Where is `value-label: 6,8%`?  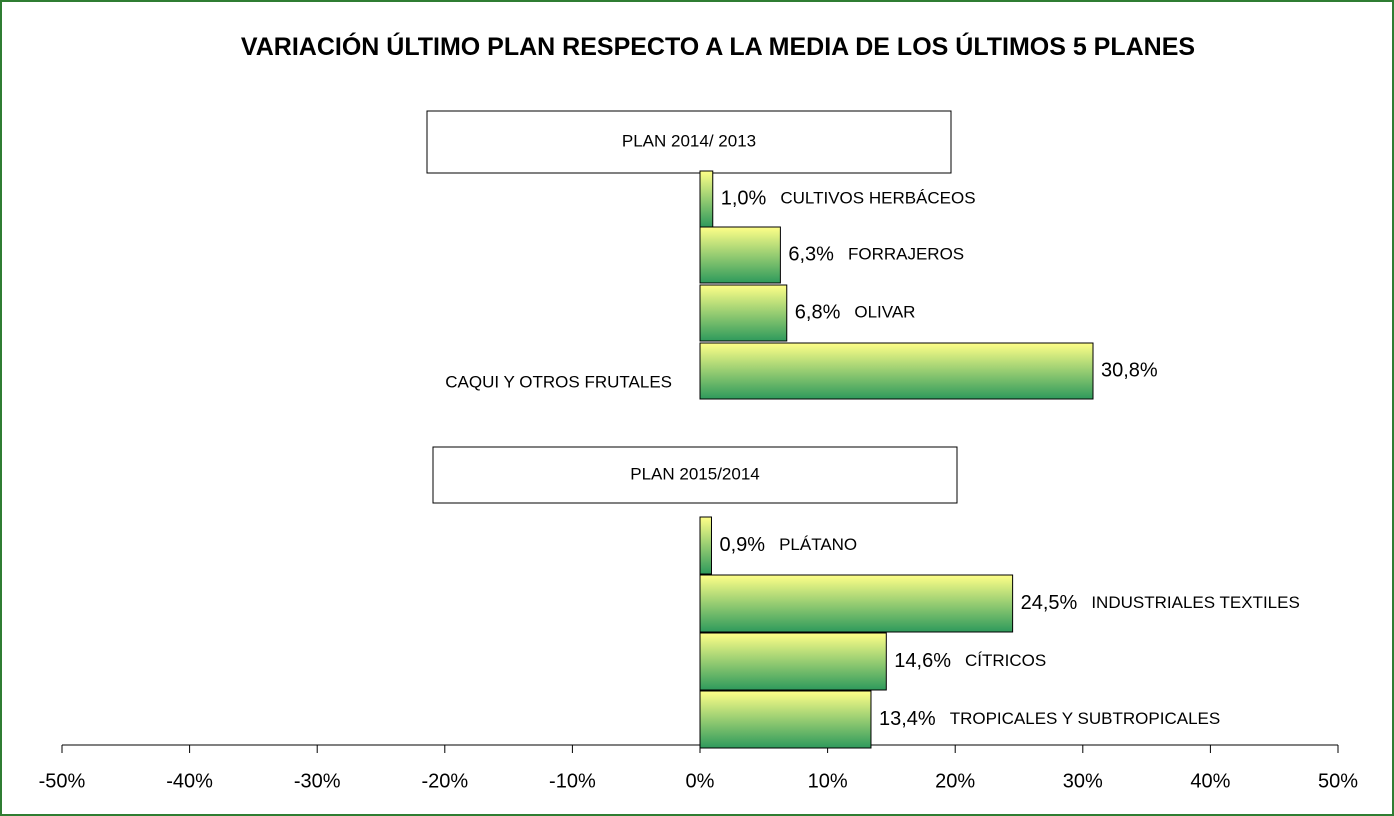 value-label: 6,8% is located at coordinates (818, 312).